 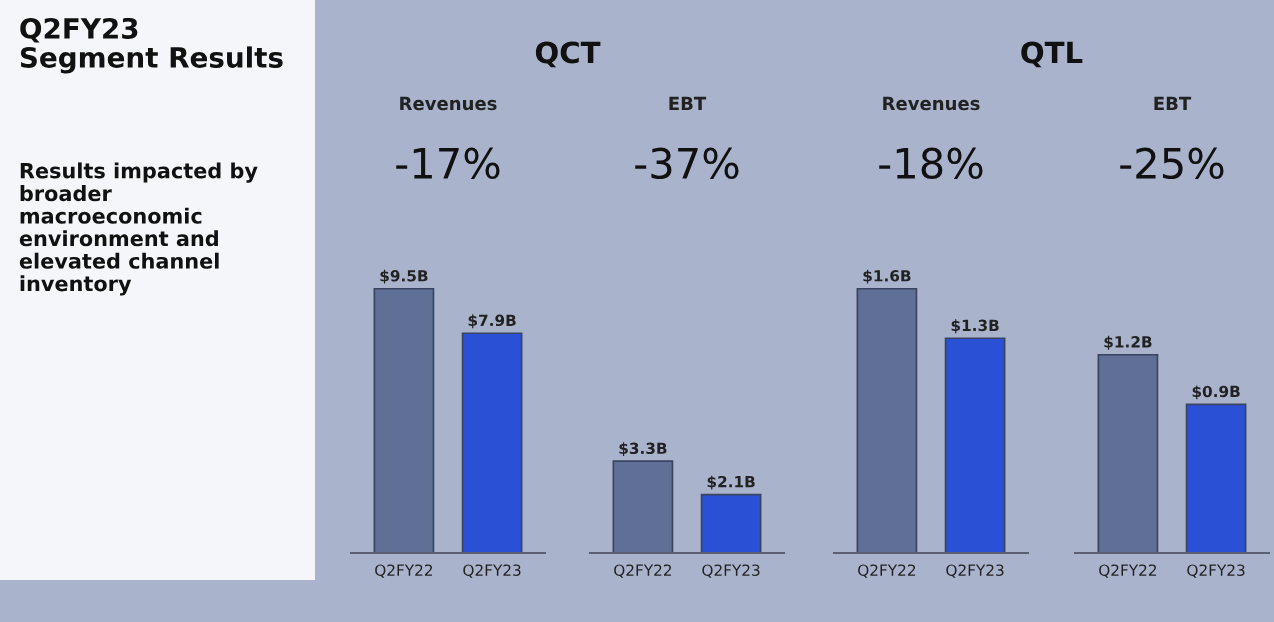 I want to click on text: -25%, so click(x=1172, y=163).